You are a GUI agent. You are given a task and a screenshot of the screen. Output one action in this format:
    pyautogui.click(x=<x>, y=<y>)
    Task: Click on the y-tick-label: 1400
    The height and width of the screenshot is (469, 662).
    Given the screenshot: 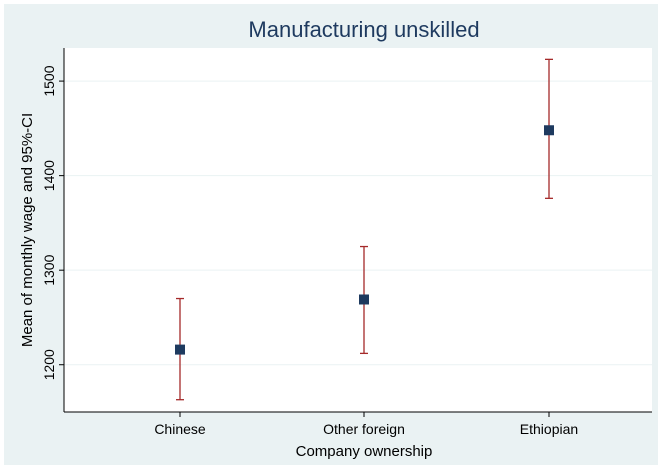 What is the action you would take?
    pyautogui.click(x=49, y=175)
    